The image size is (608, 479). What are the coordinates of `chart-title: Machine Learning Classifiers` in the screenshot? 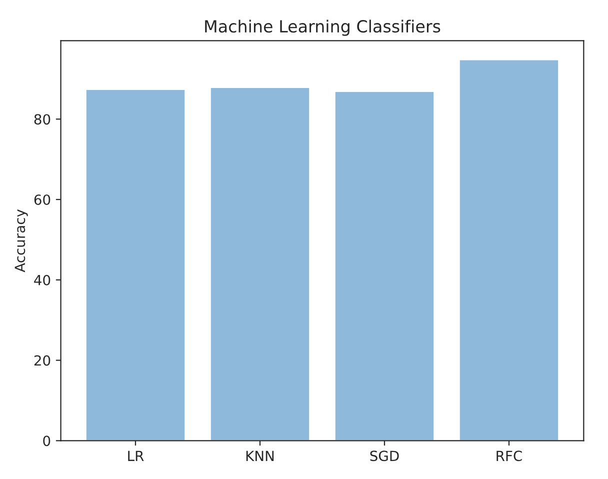 It's located at (322, 28).